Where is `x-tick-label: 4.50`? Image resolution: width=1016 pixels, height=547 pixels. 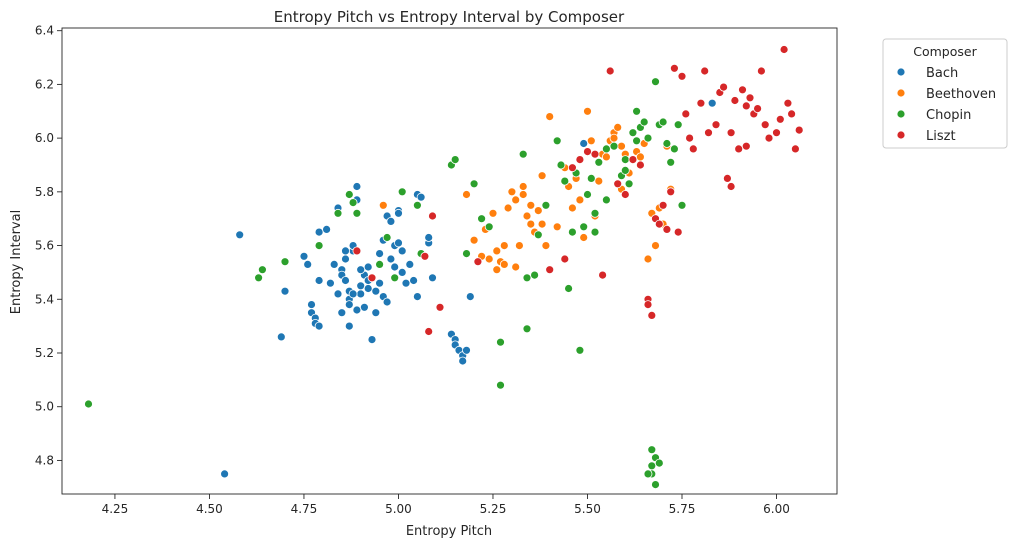 x-tick-label: 4.50 is located at coordinates (209, 509).